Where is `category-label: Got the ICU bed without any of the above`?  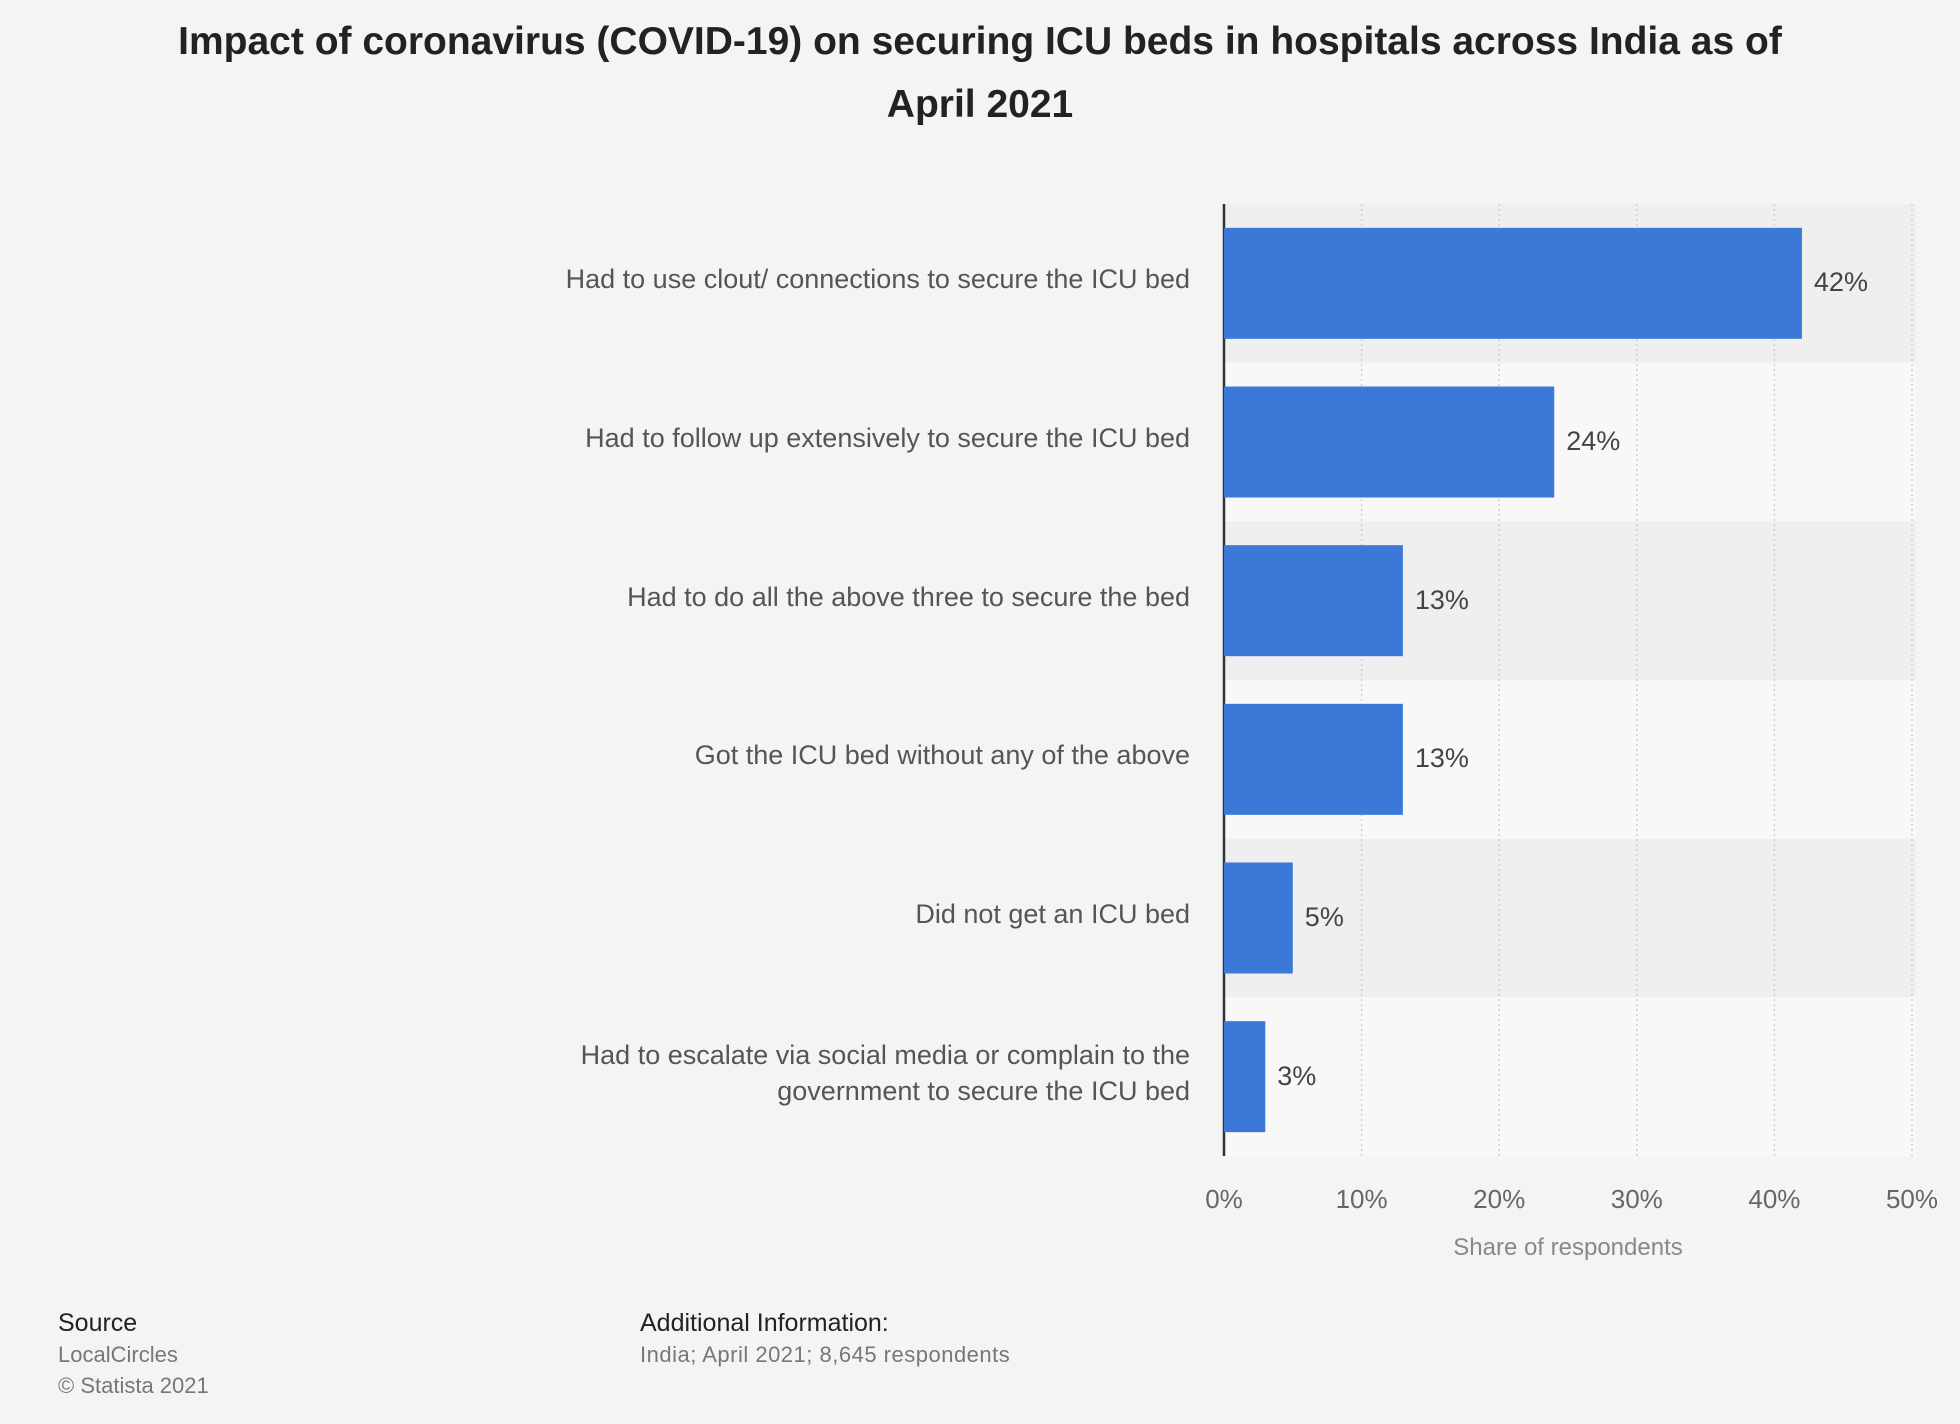
category-label: Got the ICU bed without any of the above is located at coordinates (942, 755).